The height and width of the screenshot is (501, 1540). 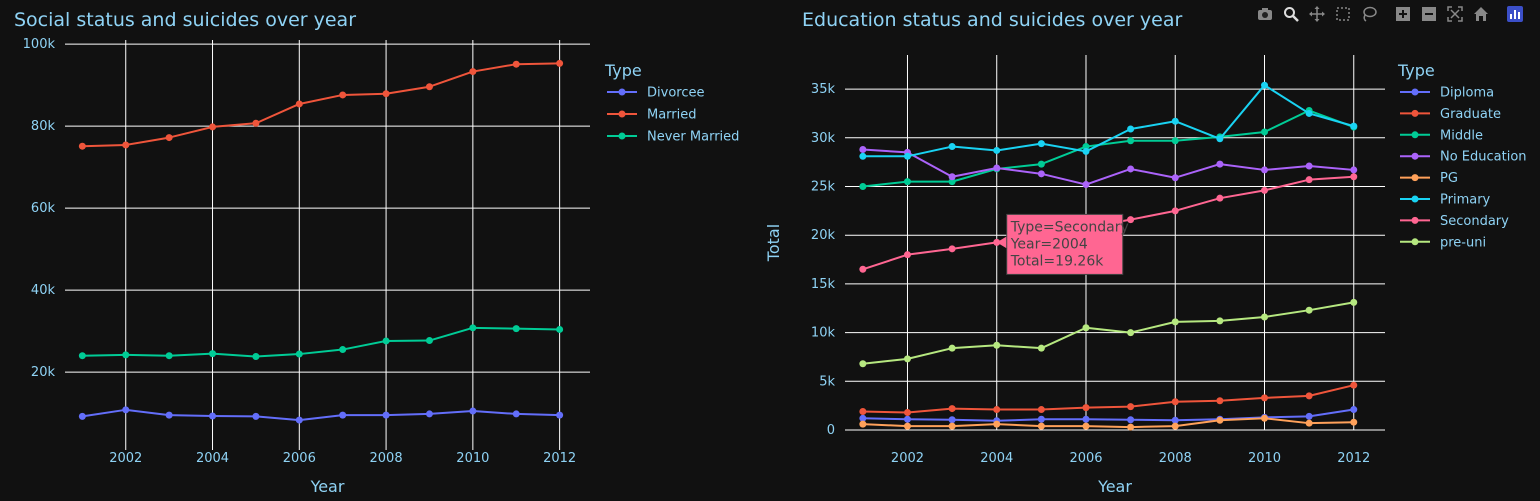 I want to click on pan-button, so click(x=1317, y=14).